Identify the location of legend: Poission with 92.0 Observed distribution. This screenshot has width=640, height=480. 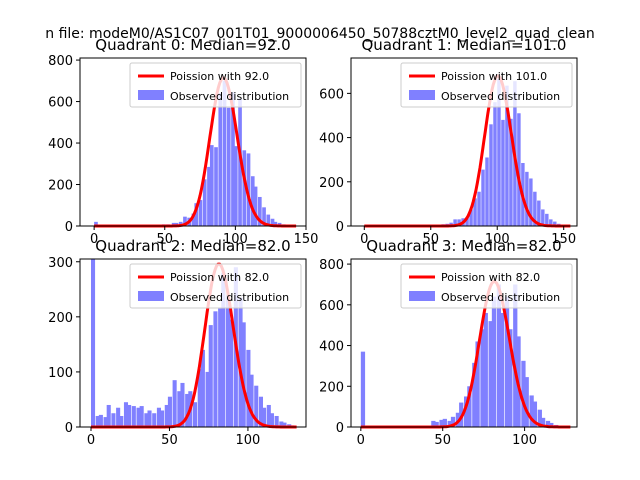
(215, 85).